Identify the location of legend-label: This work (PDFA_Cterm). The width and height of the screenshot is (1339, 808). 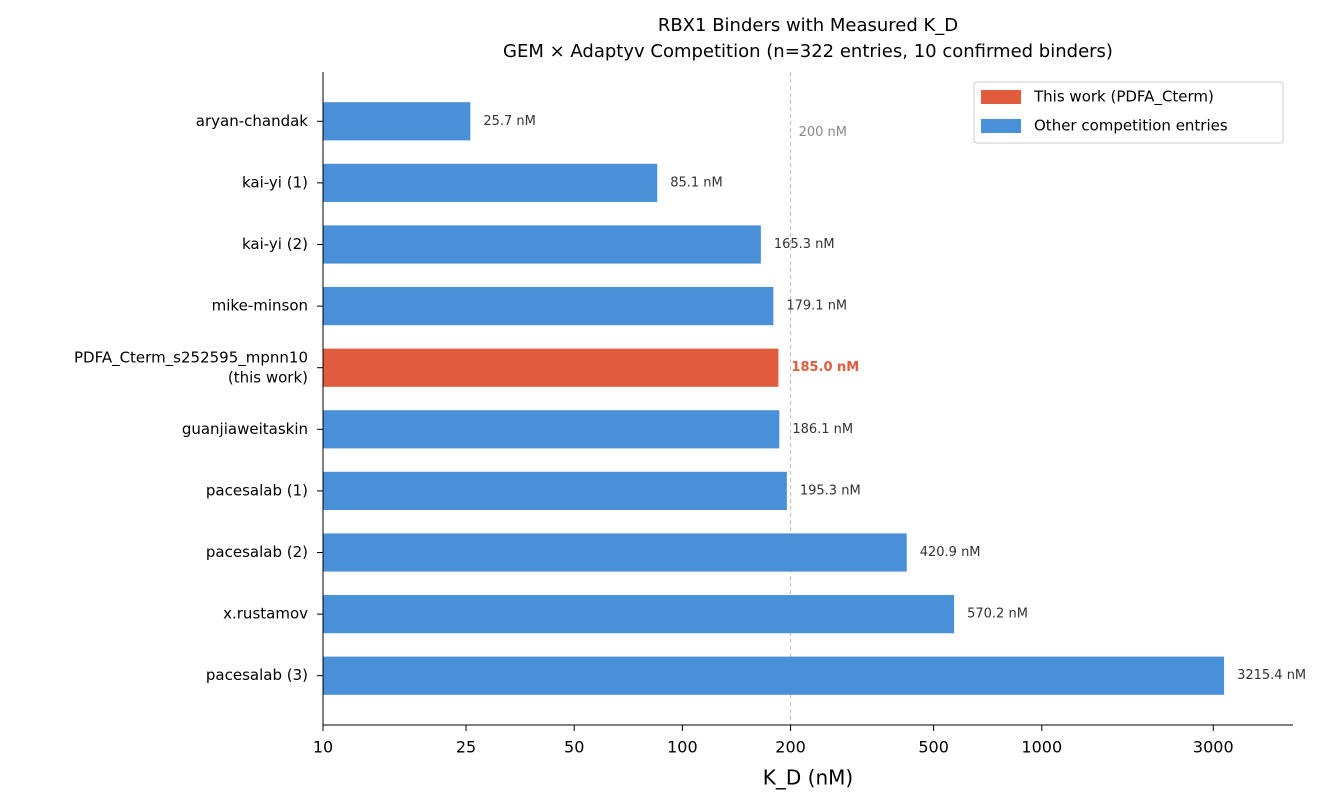
(1123, 97).